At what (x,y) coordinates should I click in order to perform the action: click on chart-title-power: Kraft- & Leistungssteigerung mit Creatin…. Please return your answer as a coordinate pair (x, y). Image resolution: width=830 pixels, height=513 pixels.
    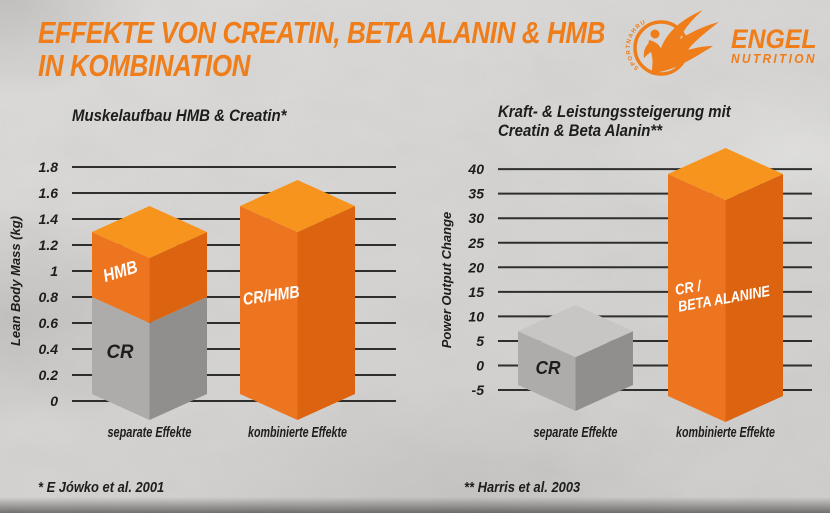
    Looking at the image, I should click on (614, 121).